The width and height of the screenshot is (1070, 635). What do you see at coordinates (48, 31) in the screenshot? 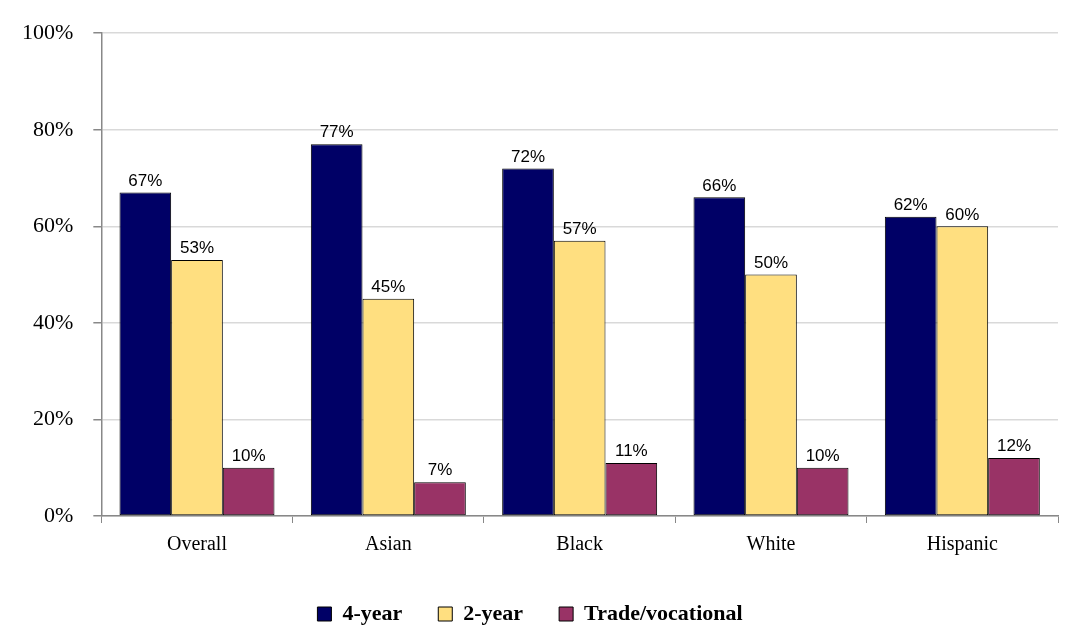
I see `y-tick-label: 100%` at bounding box center [48, 31].